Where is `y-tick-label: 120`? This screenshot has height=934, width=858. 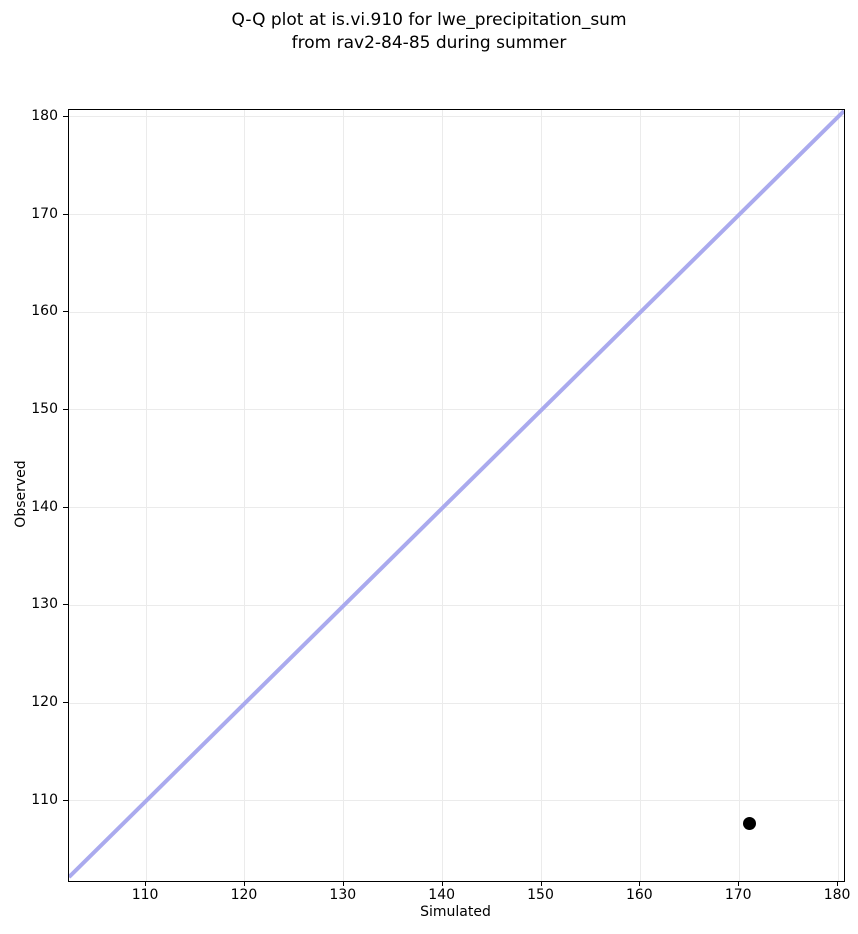
y-tick-label: 120 is located at coordinates (44, 702).